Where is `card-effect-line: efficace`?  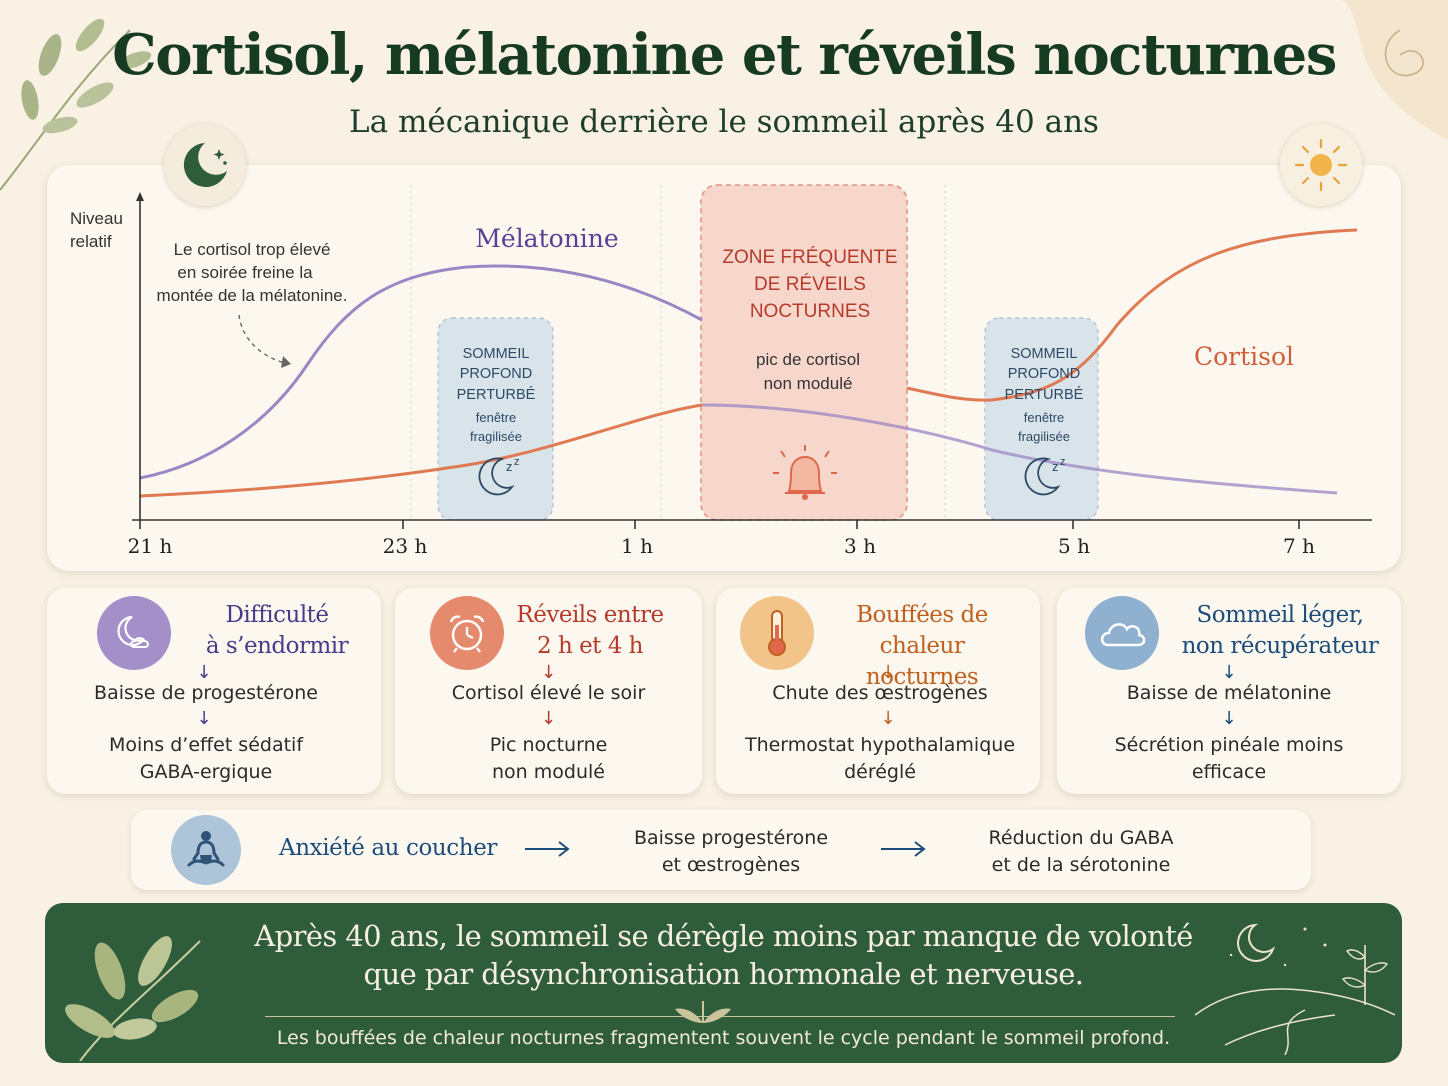
card-effect-line: efficace is located at coordinates (1229, 772).